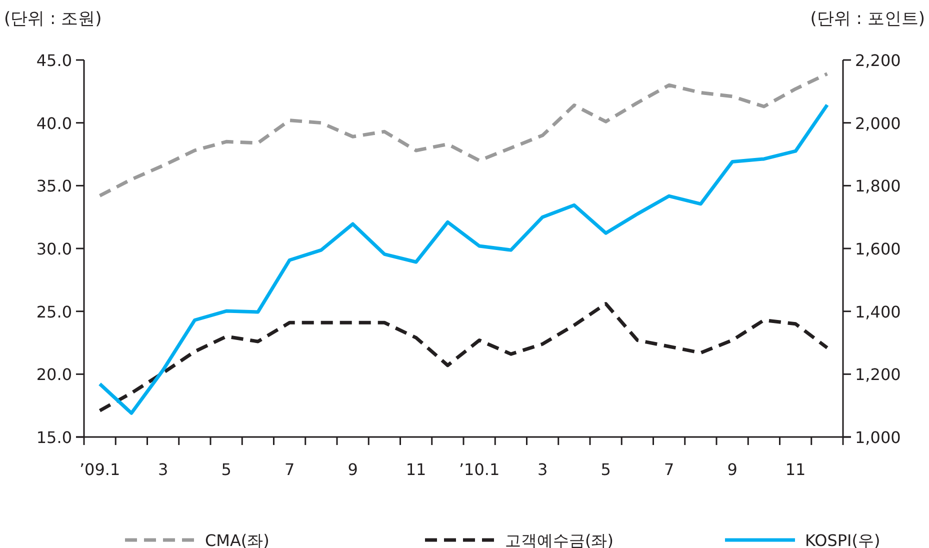  Describe the element at coordinates (878, 312) in the screenshot. I see `y2-tick-label: 1,400` at that location.